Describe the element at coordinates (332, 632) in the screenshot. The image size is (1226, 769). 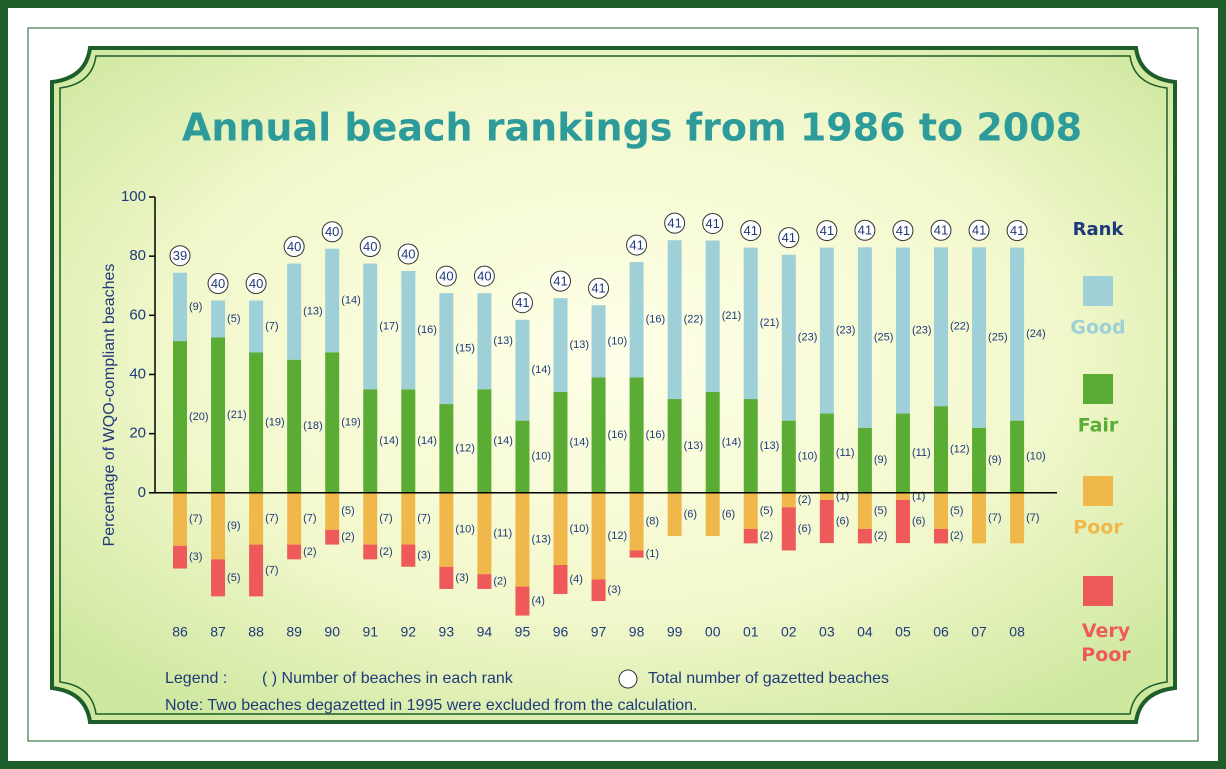
I see `x-tick-label: 90` at that location.